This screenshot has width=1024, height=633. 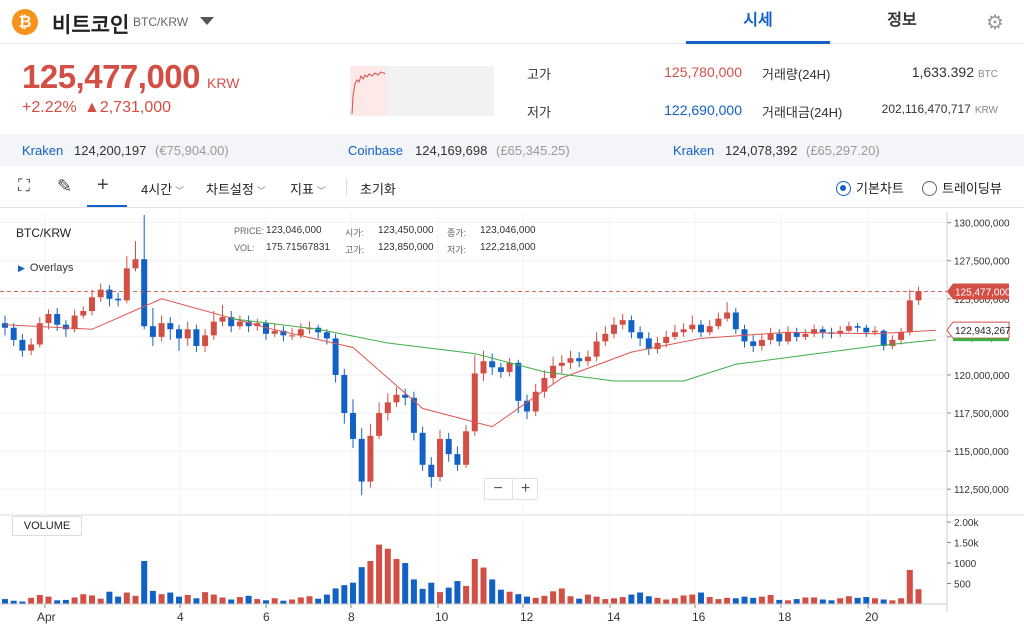 What do you see at coordinates (45, 268) in the screenshot?
I see `overlays-toggle: ▶ Overlays` at bounding box center [45, 268].